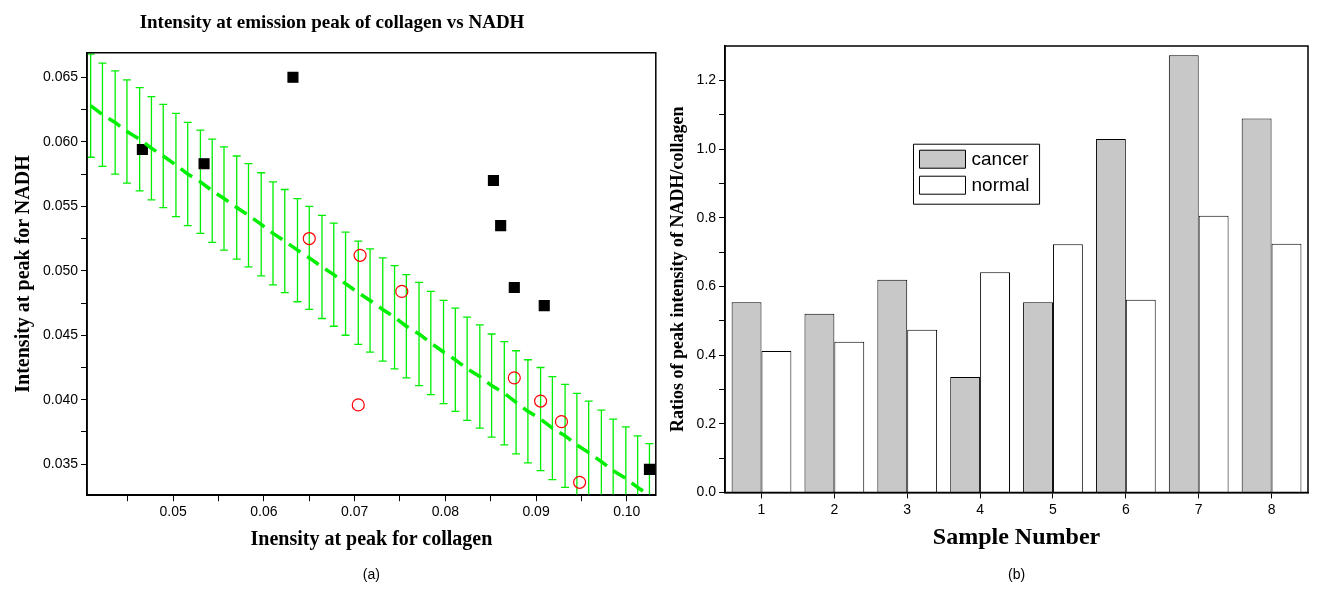 Image resolution: width=1320 pixels, height=597 pixels. Describe the element at coordinates (23, 273) in the screenshot. I see `y-axis-title: Intensity at peak for NADH` at that location.